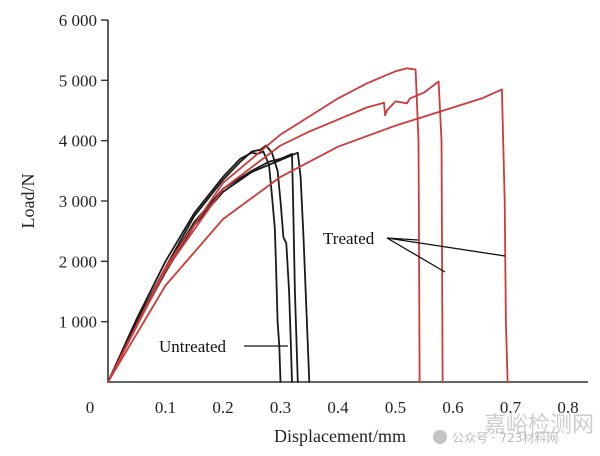 The height and width of the screenshot is (456, 600). I want to click on y-tick-label: 4 000, so click(78, 141).